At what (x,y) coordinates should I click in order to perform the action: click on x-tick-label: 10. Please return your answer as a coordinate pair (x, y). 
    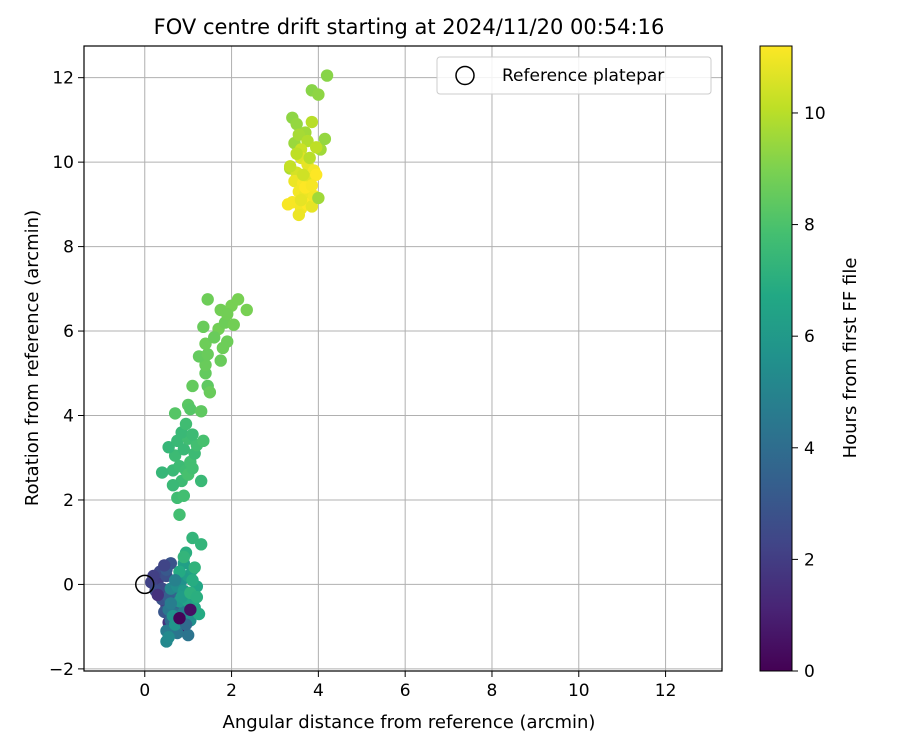
    Looking at the image, I should click on (579, 691).